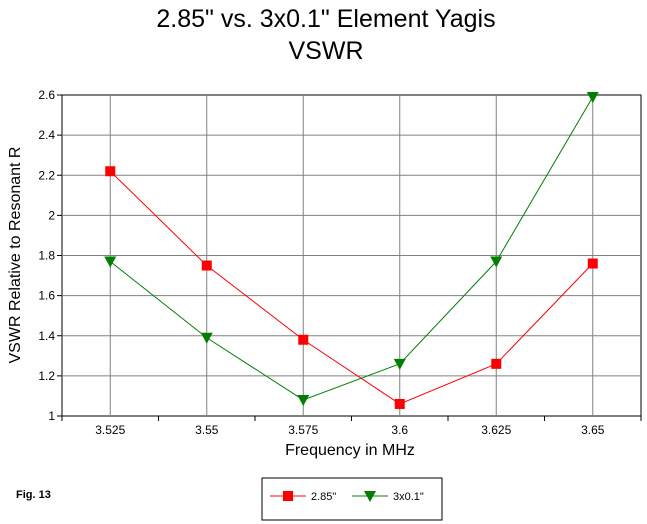 The height and width of the screenshot is (524, 647). Describe the element at coordinates (110, 430) in the screenshot. I see `x-tick-label: 3.525` at that location.